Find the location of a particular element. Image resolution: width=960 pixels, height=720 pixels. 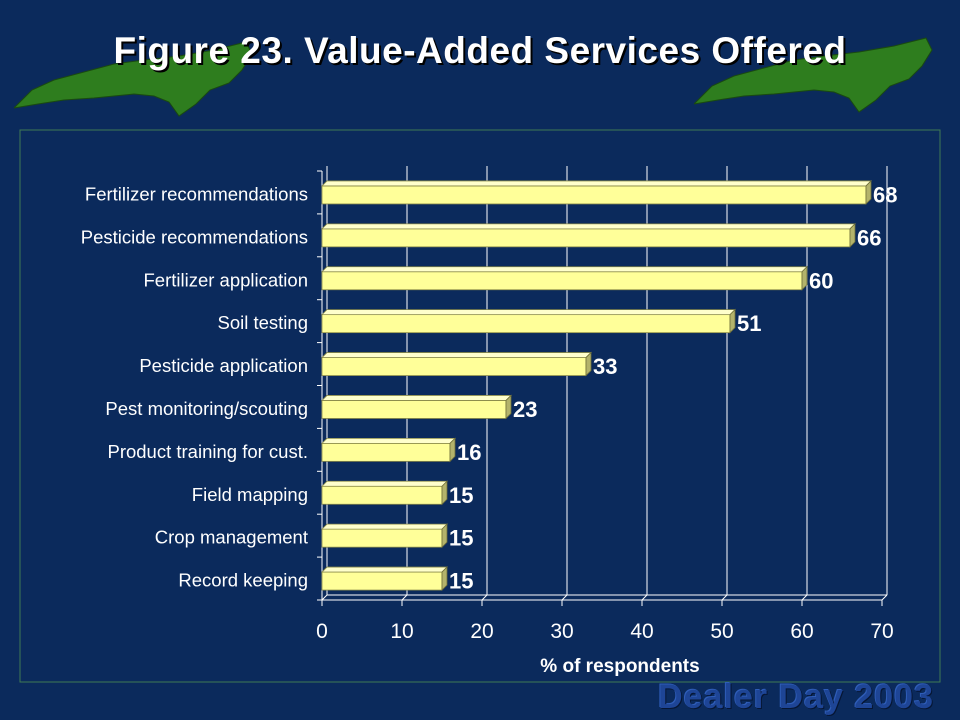

value-label: 23 is located at coordinates (525, 409).